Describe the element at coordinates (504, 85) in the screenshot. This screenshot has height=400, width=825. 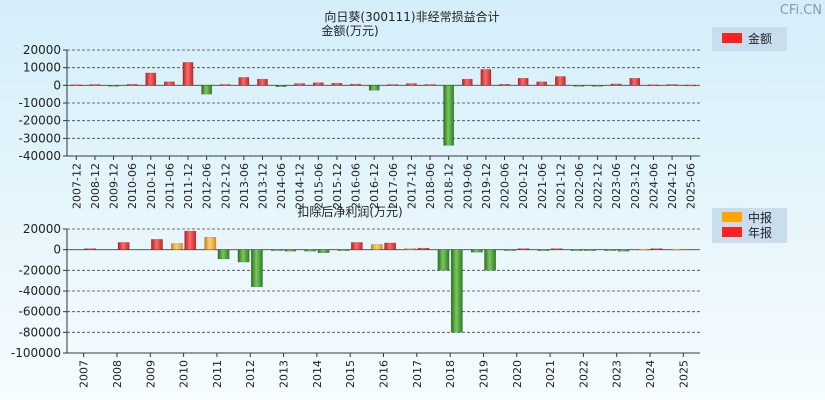
I see `bar-金额-2020-06` at that location.